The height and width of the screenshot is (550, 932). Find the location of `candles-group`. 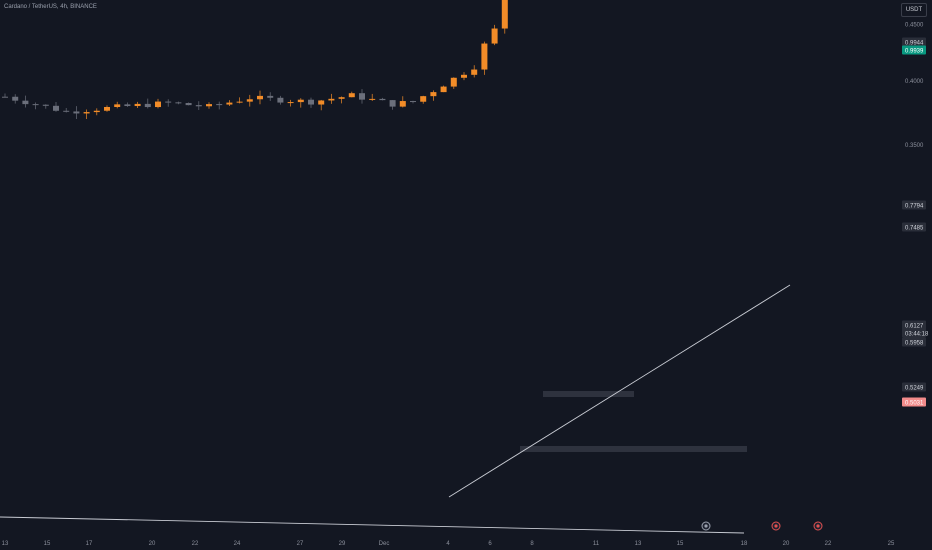

candles-group is located at coordinates (255, 60).